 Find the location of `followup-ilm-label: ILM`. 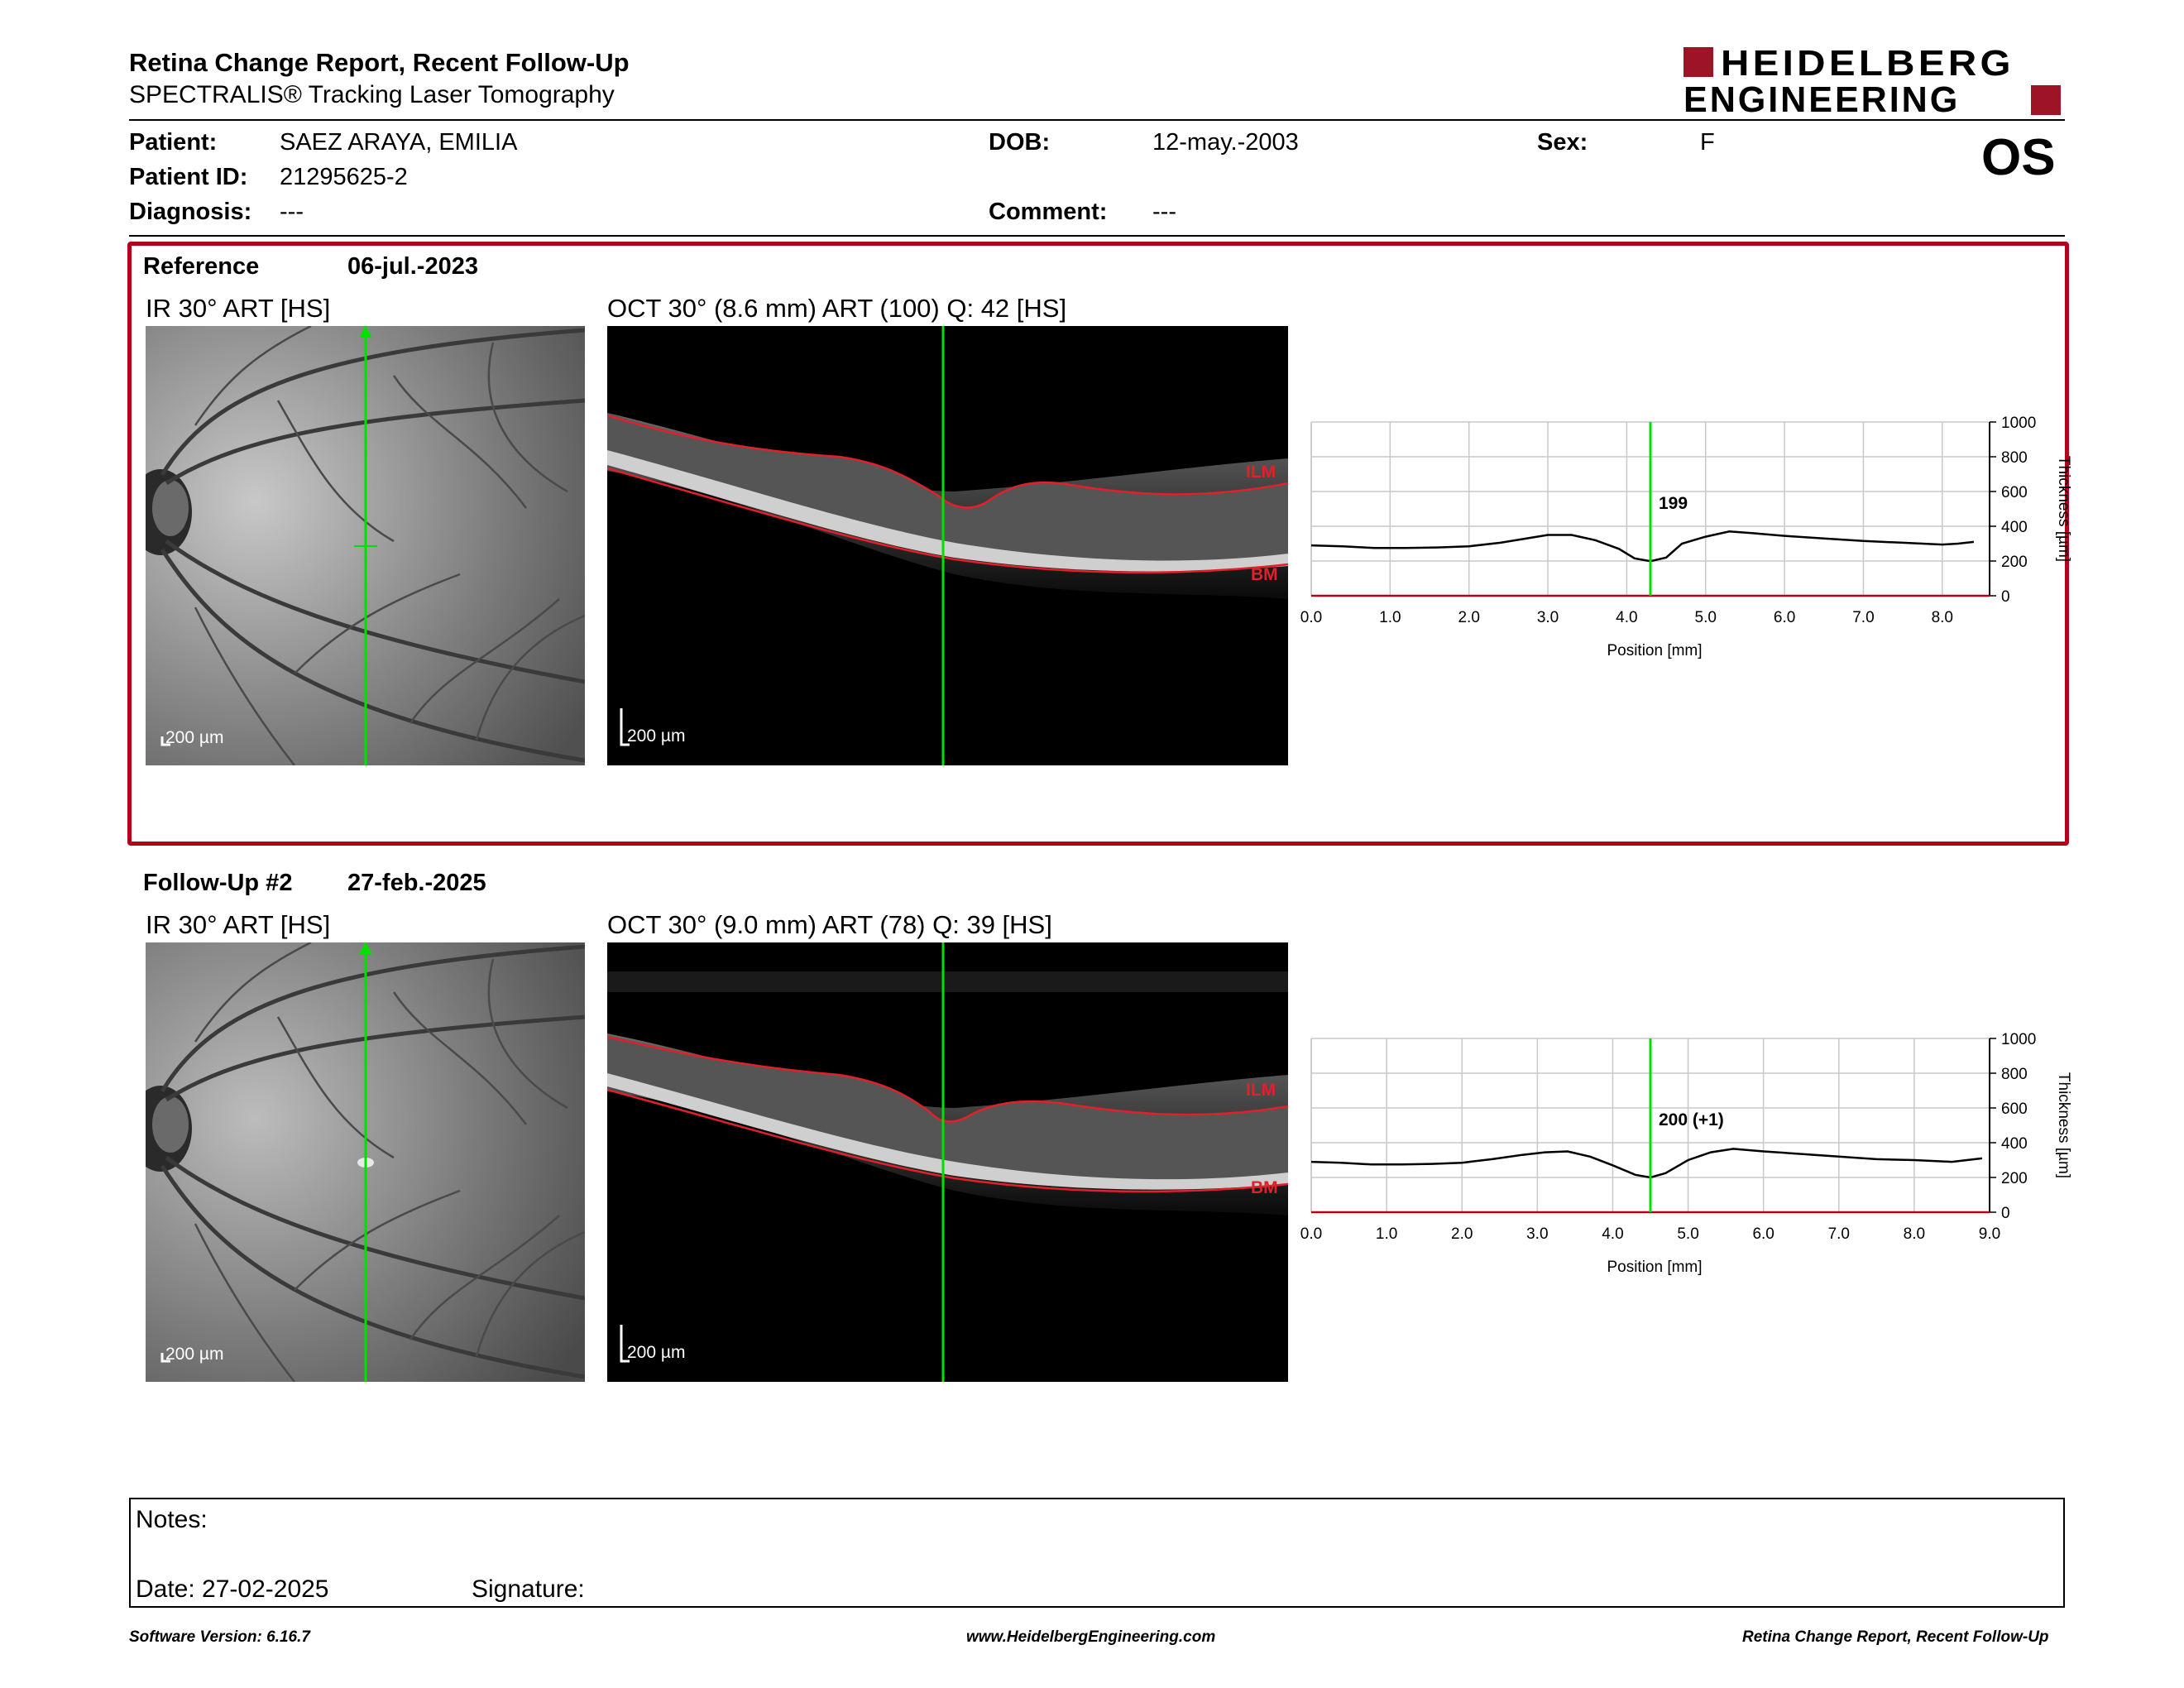

followup-ilm-label: ILM is located at coordinates (1261, 1090).